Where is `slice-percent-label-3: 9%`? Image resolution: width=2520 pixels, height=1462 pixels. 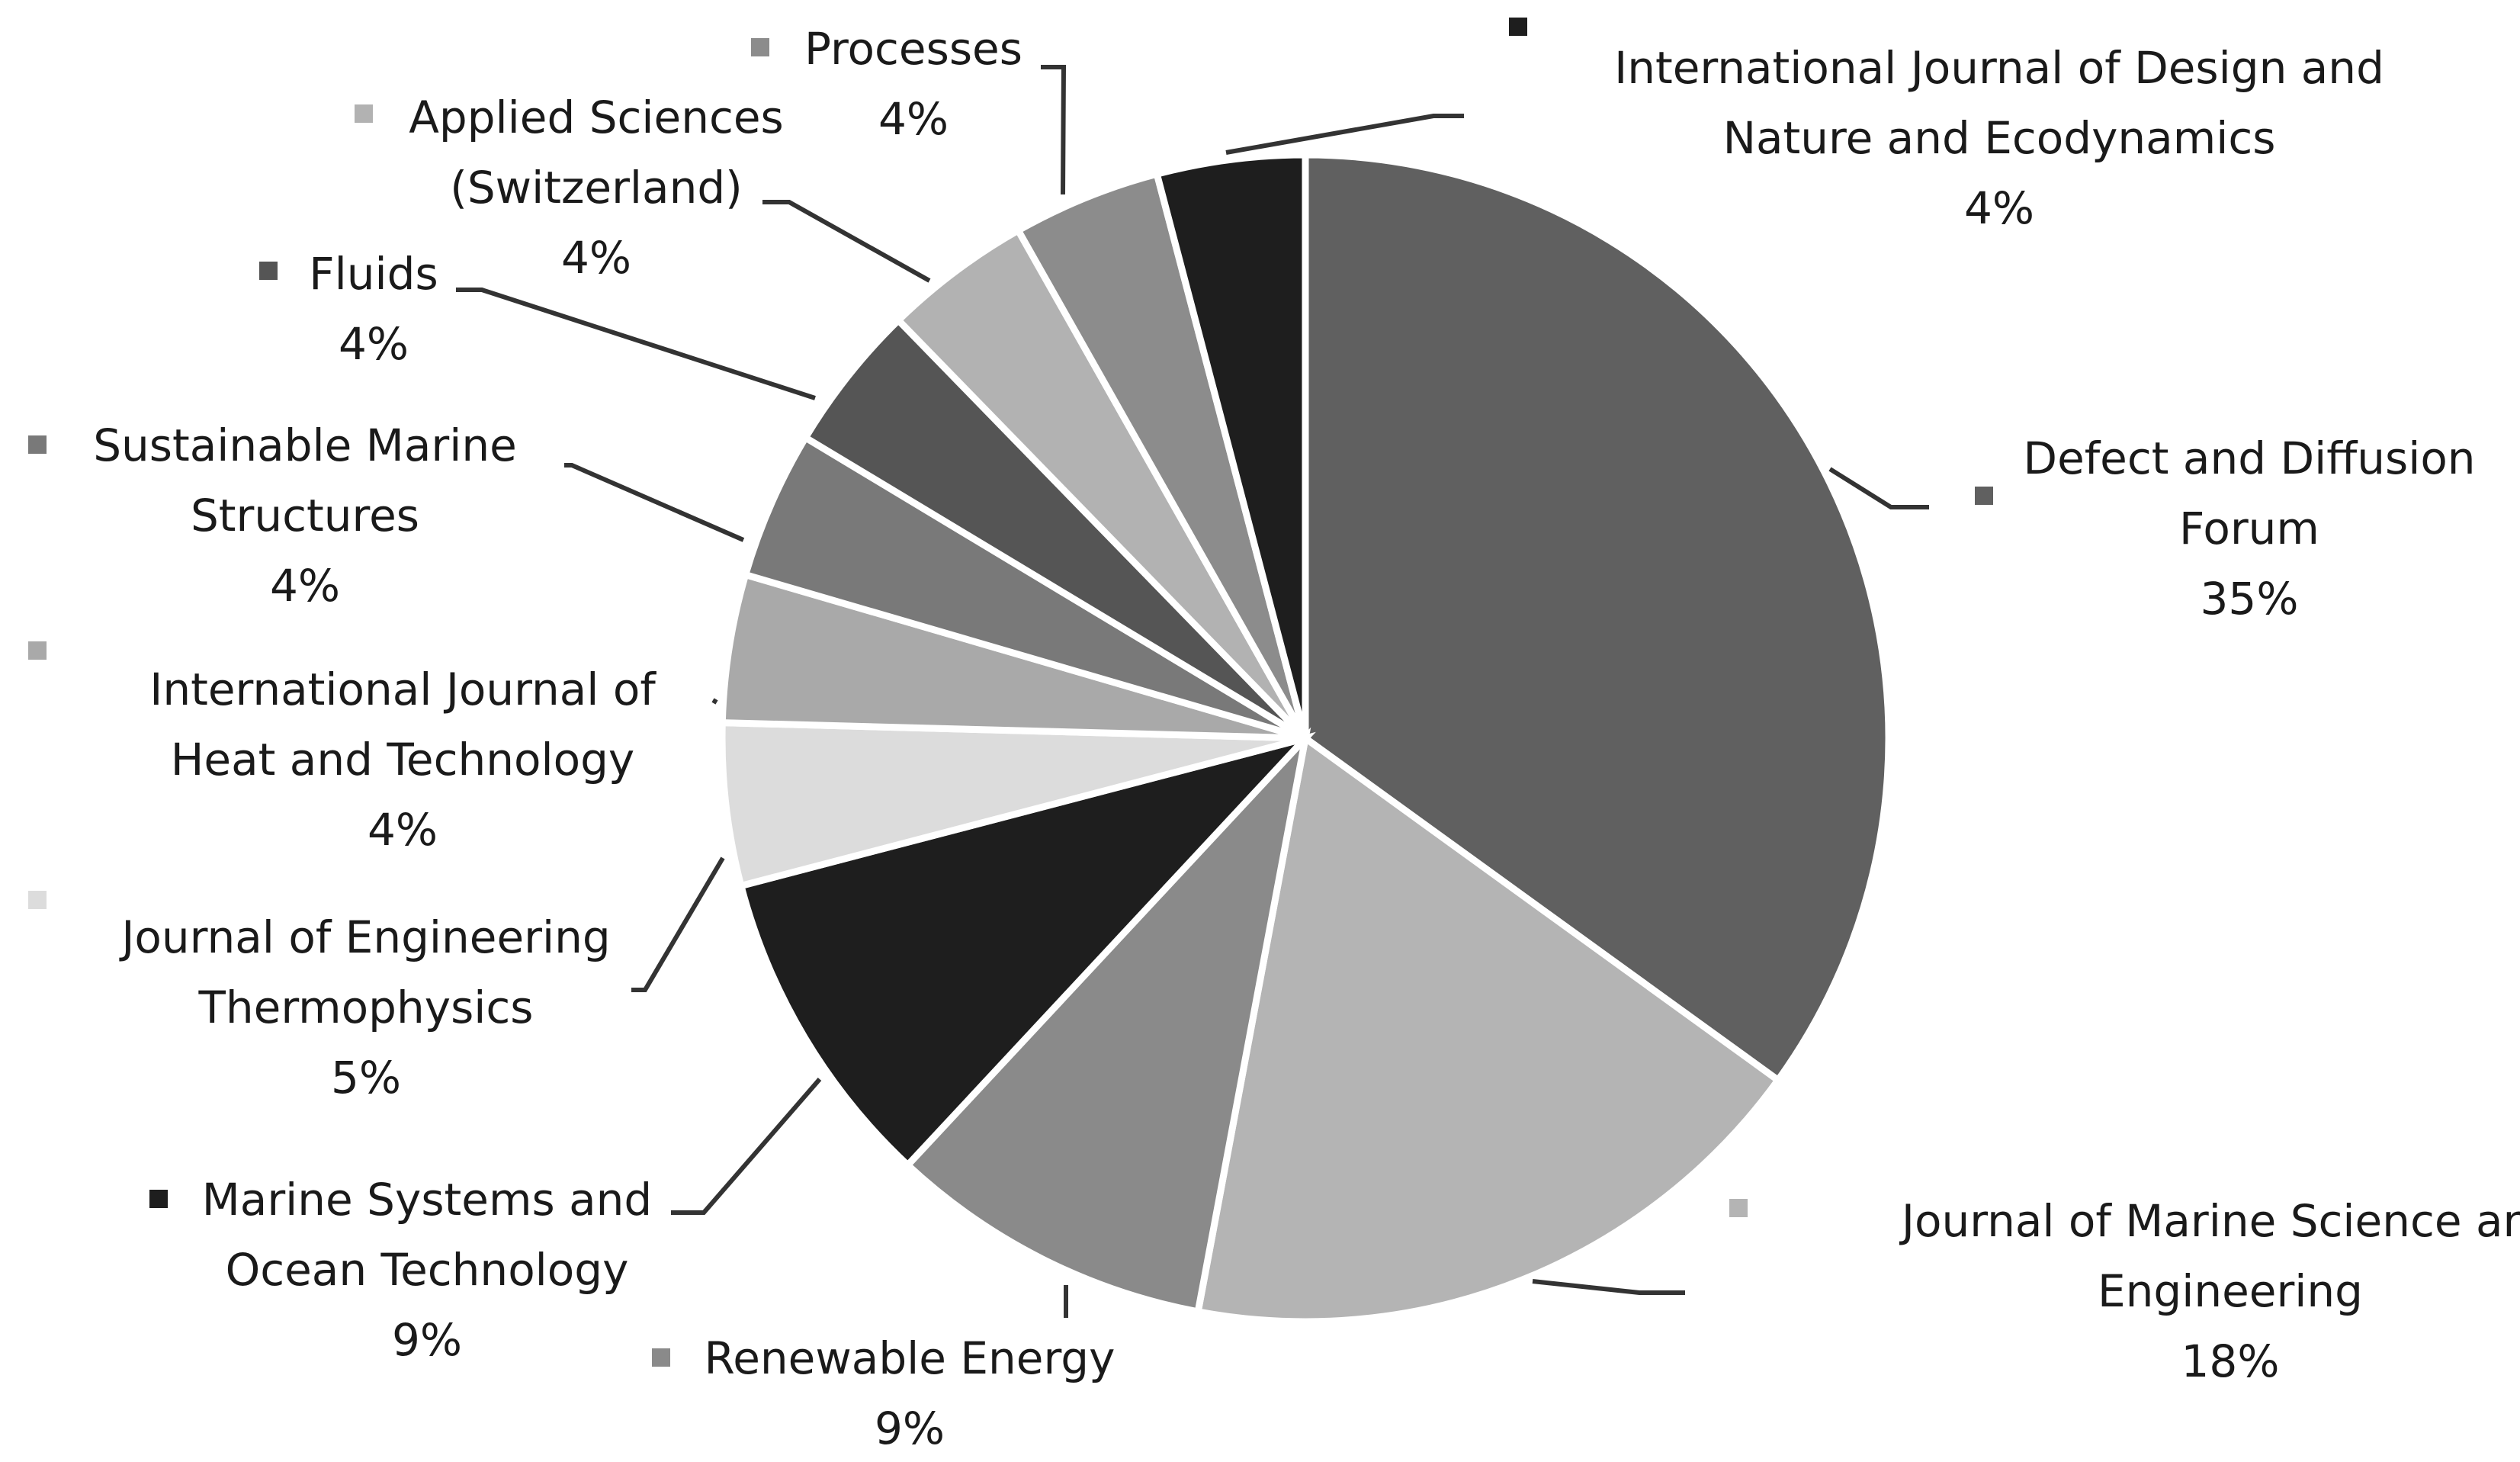 slice-percent-label-3: 9% is located at coordinates (910, 1428).